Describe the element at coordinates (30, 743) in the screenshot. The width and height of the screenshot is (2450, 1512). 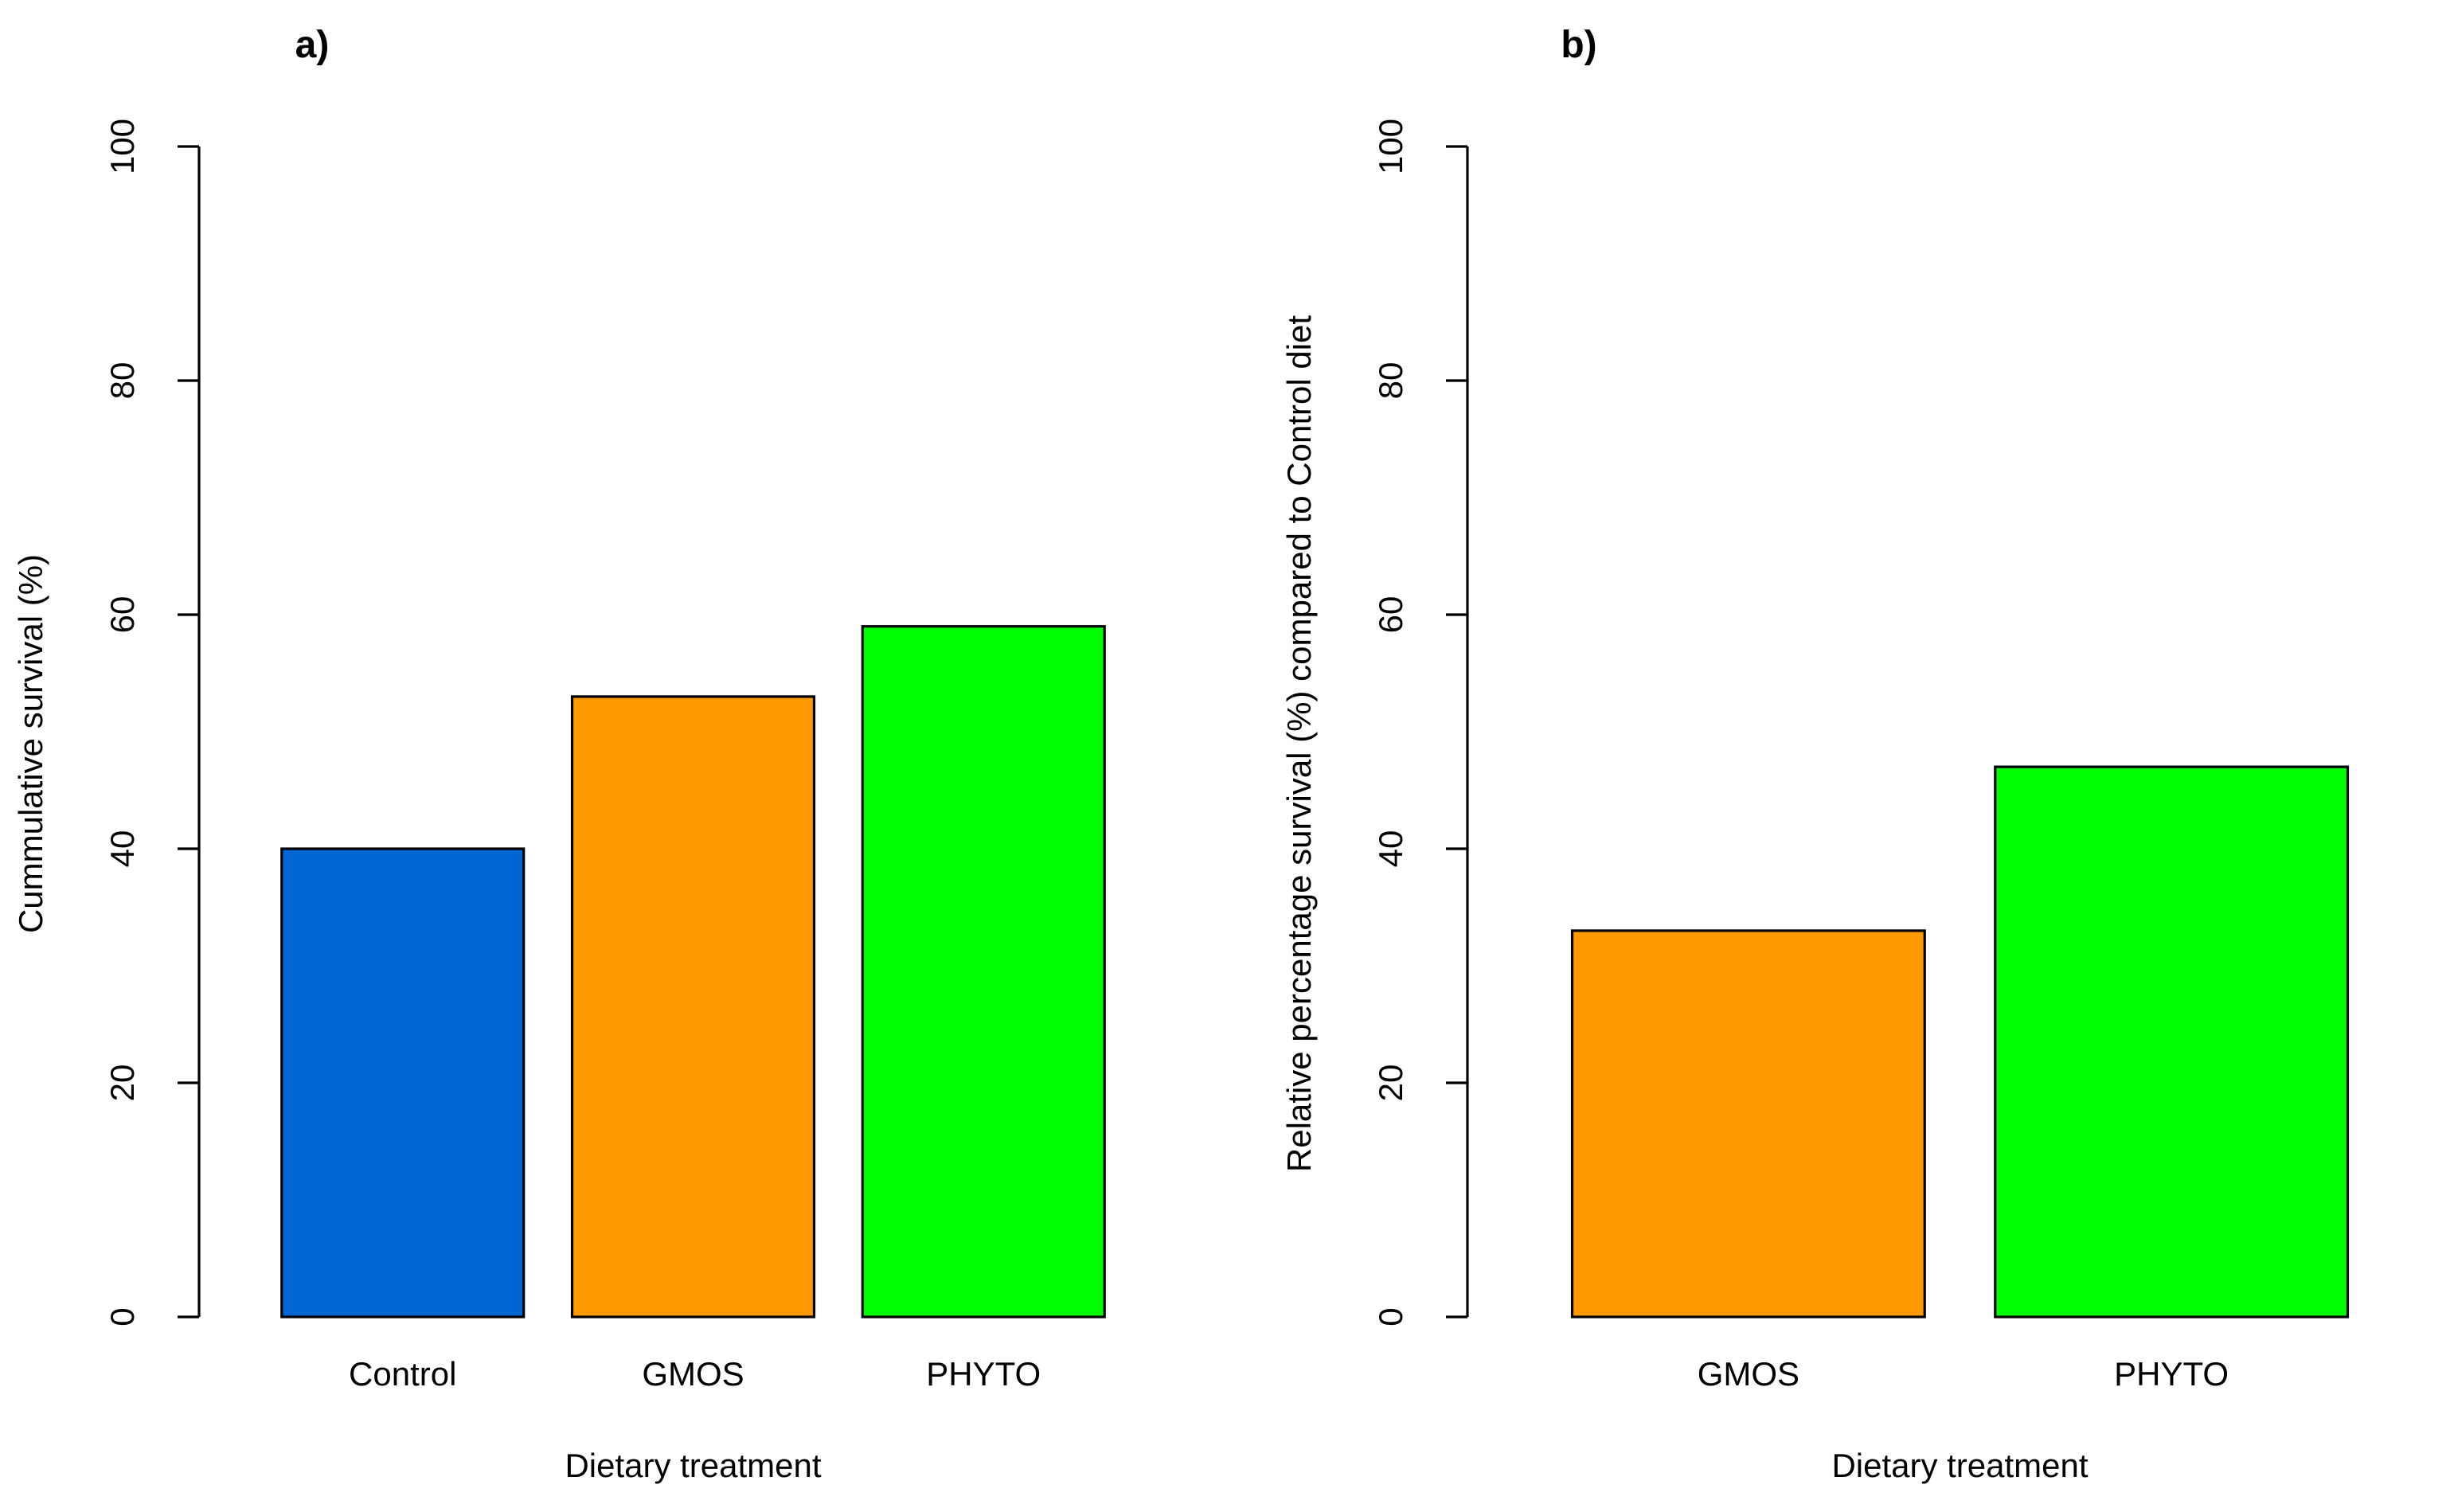
I see `y-axis-title: Cummulative survival (%)` at that location.